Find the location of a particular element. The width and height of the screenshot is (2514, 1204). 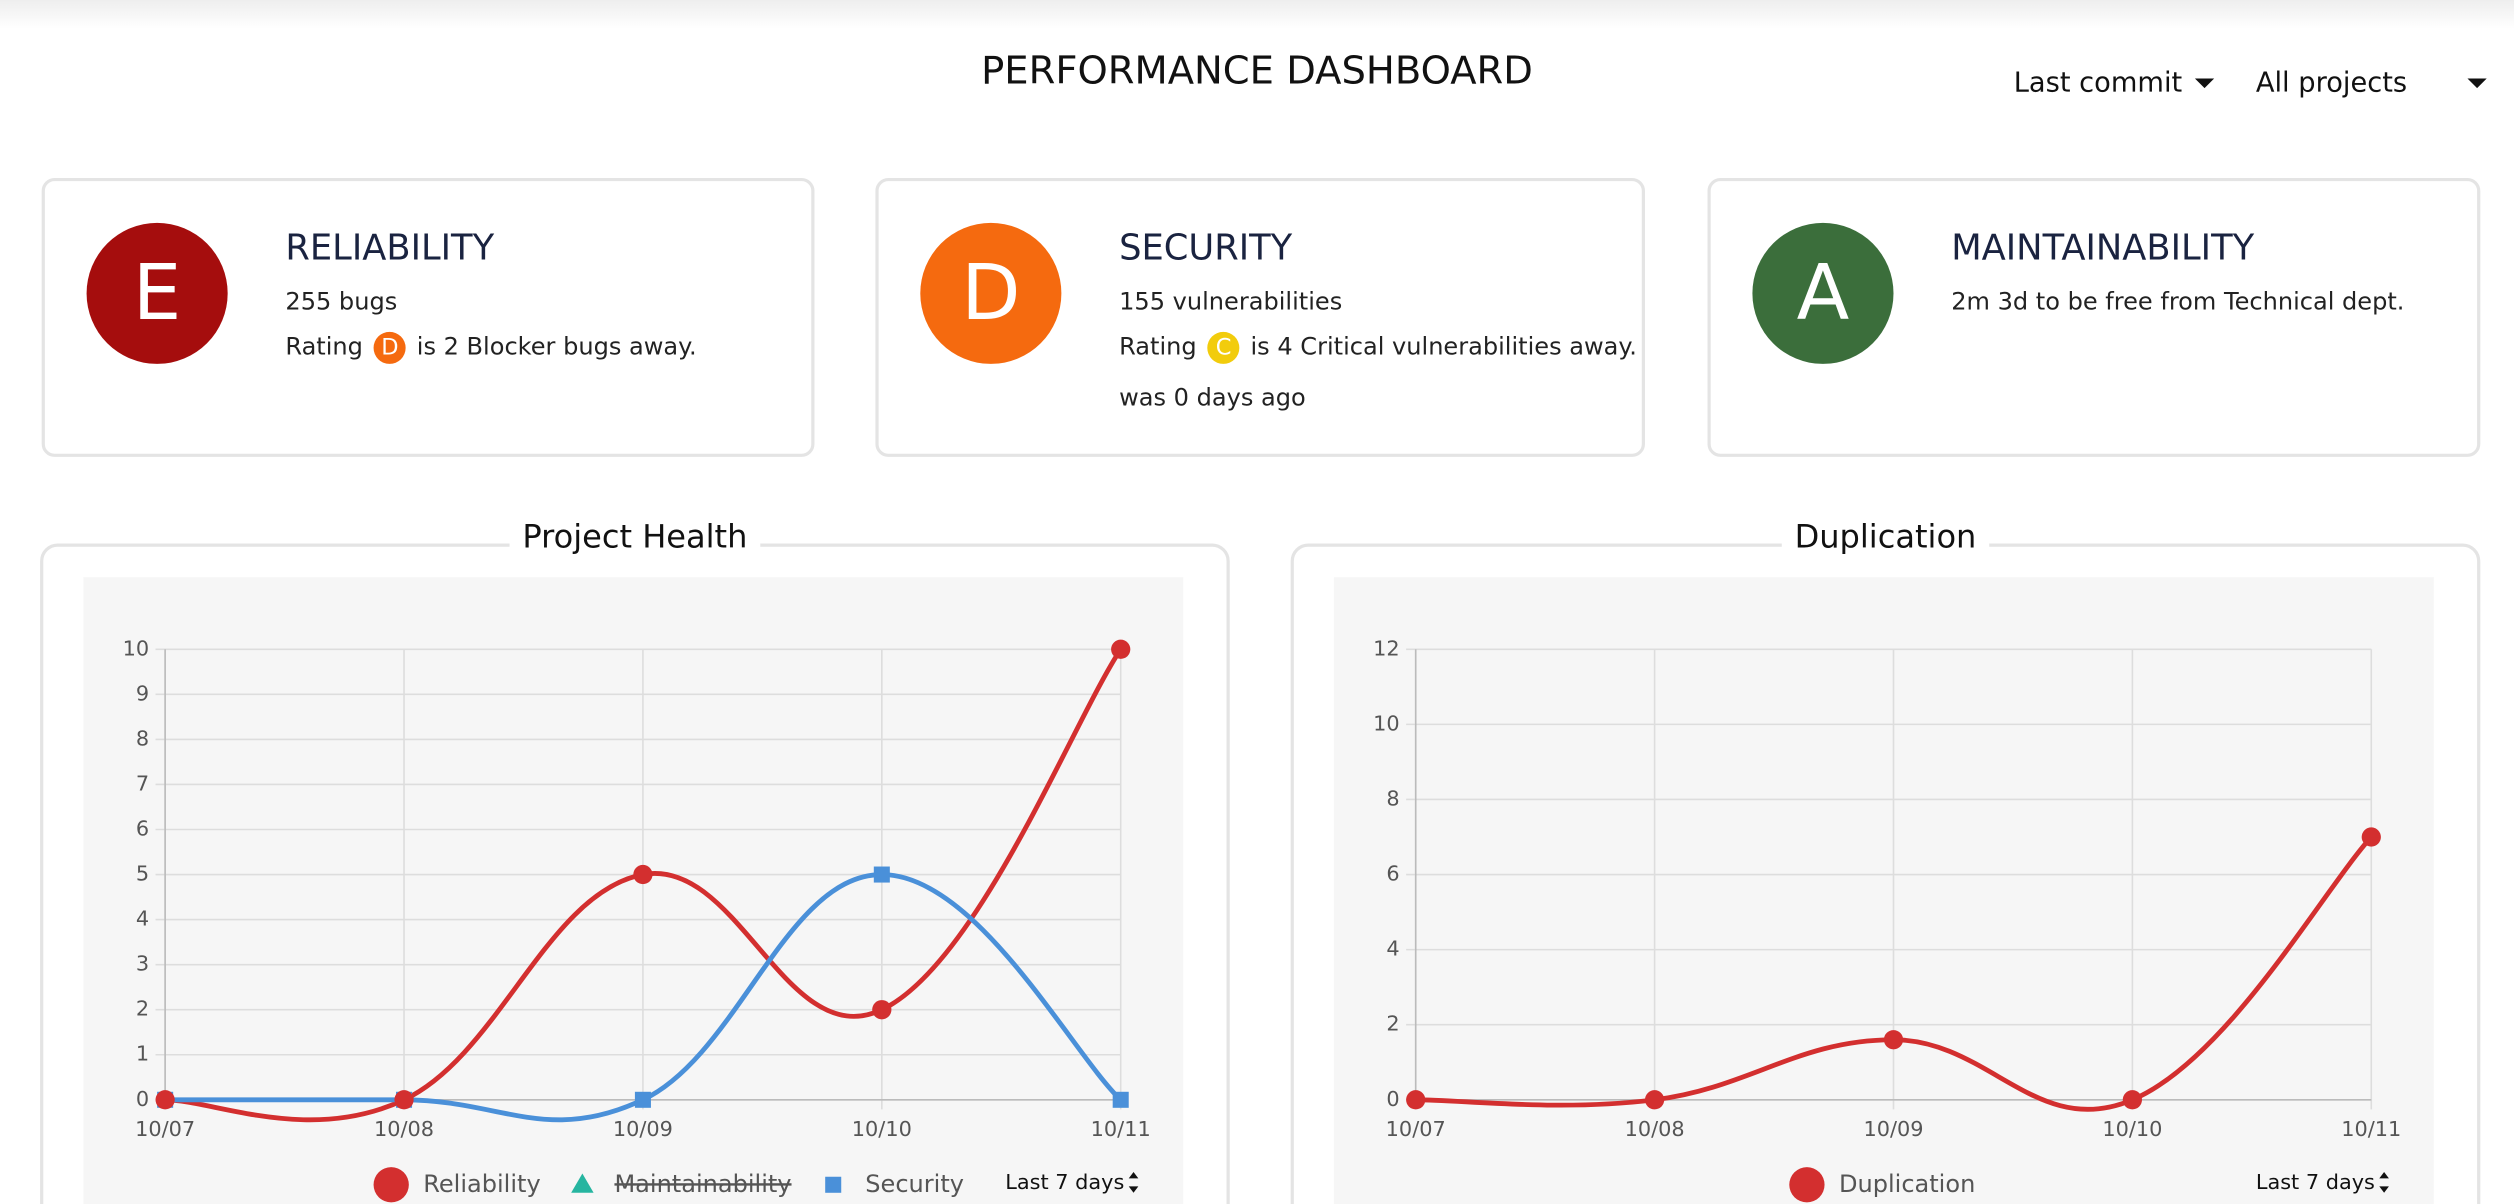

project-filter: All projects is located at coordinates (2371, 83).